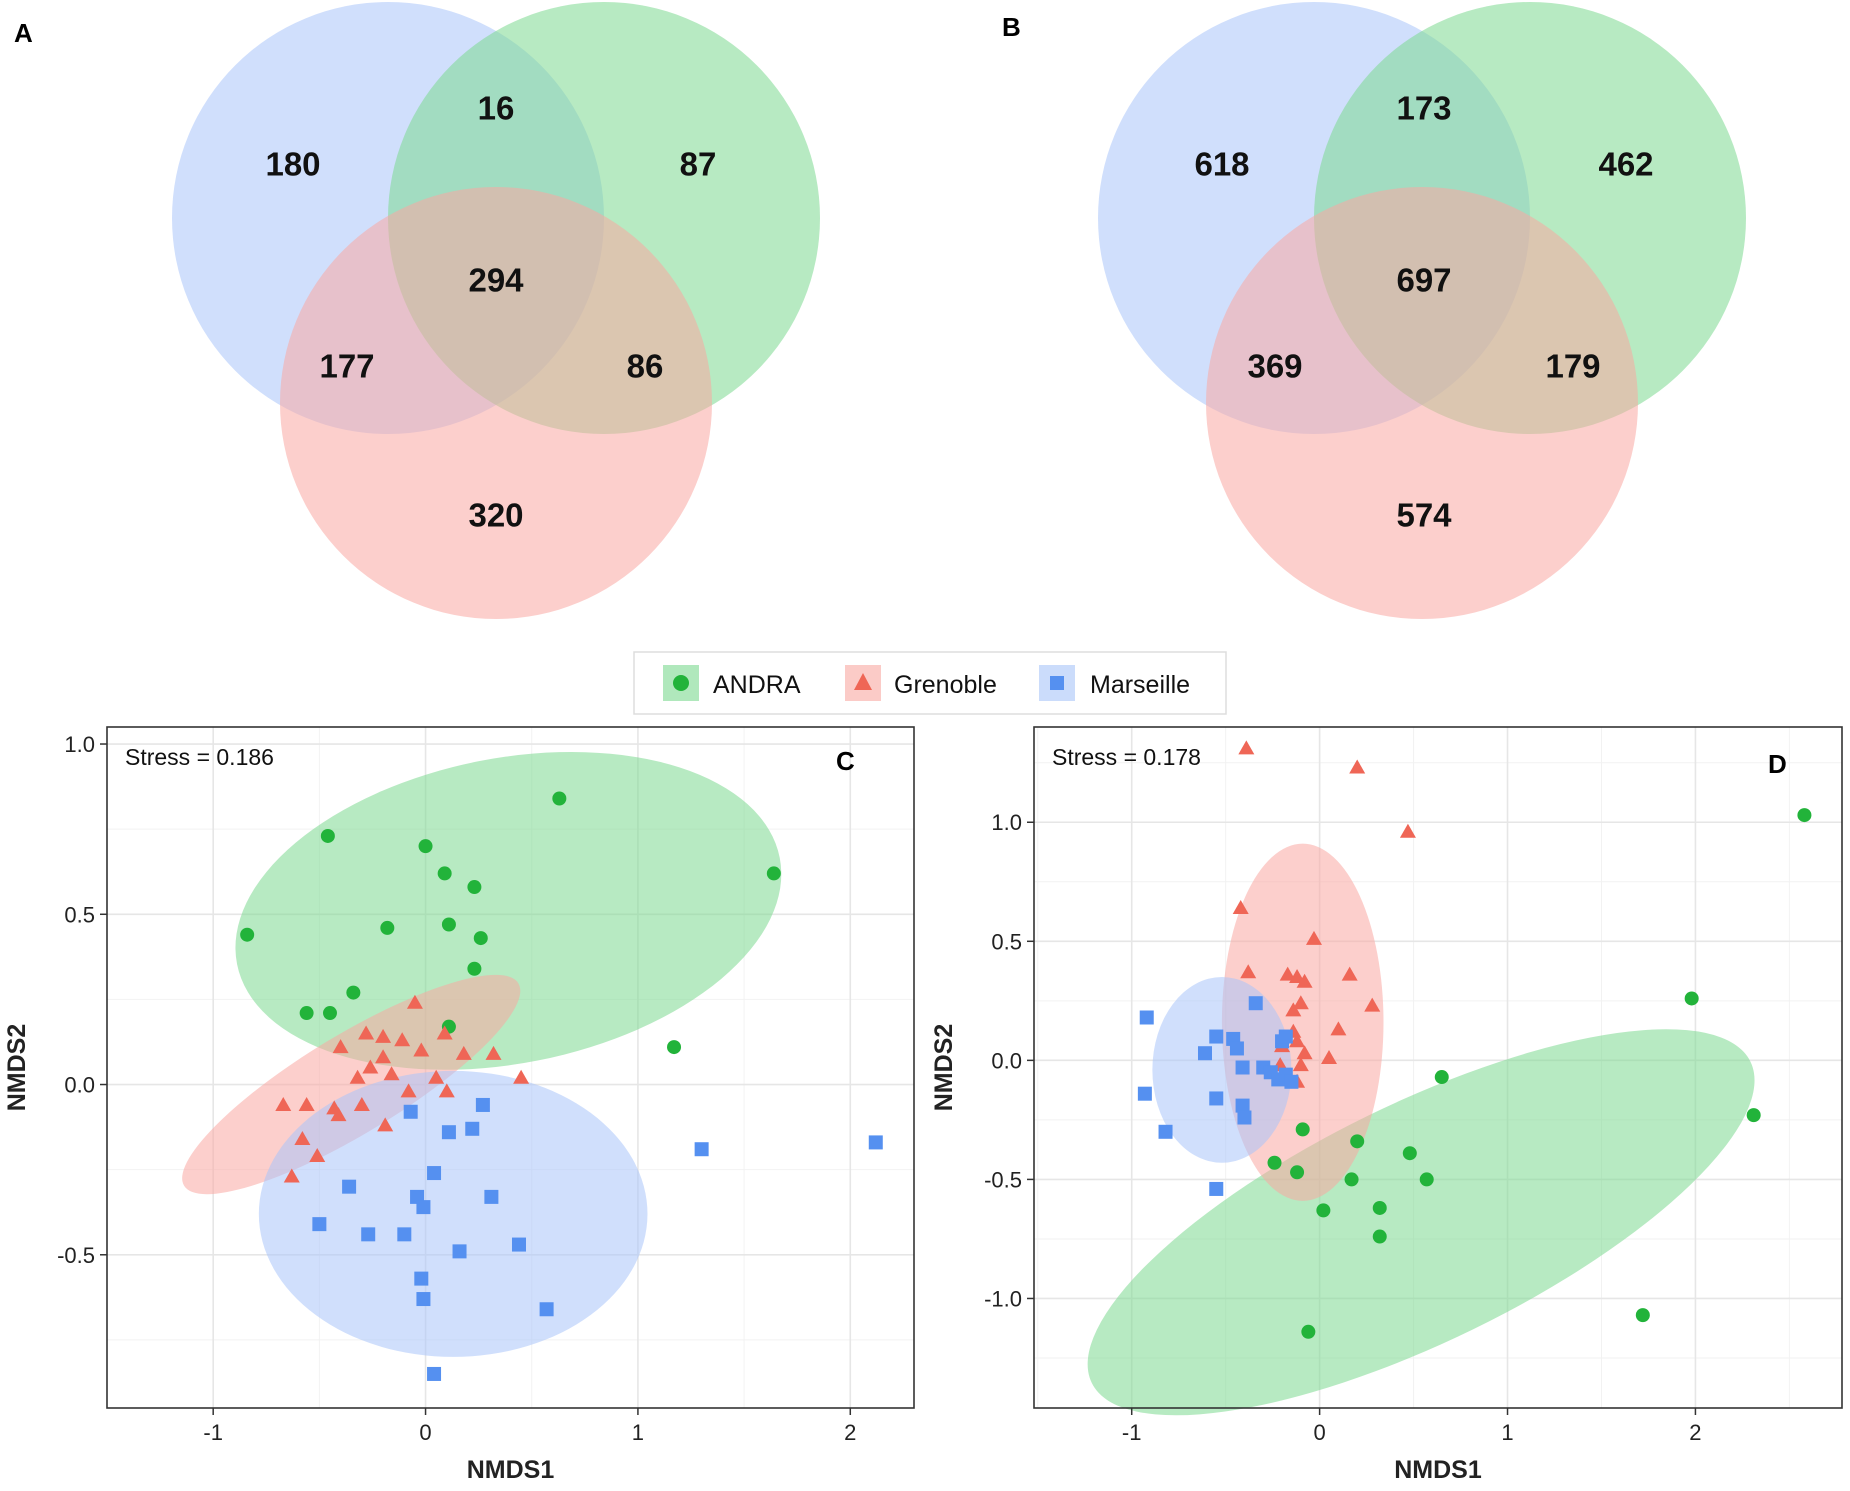 This screenshot has width=1850, height=1491. What do you see at coordinates (1132, 1432) in the screenshot?
I see `plot-d-xtick-label: -1` at bounding box center [1132, 1432].